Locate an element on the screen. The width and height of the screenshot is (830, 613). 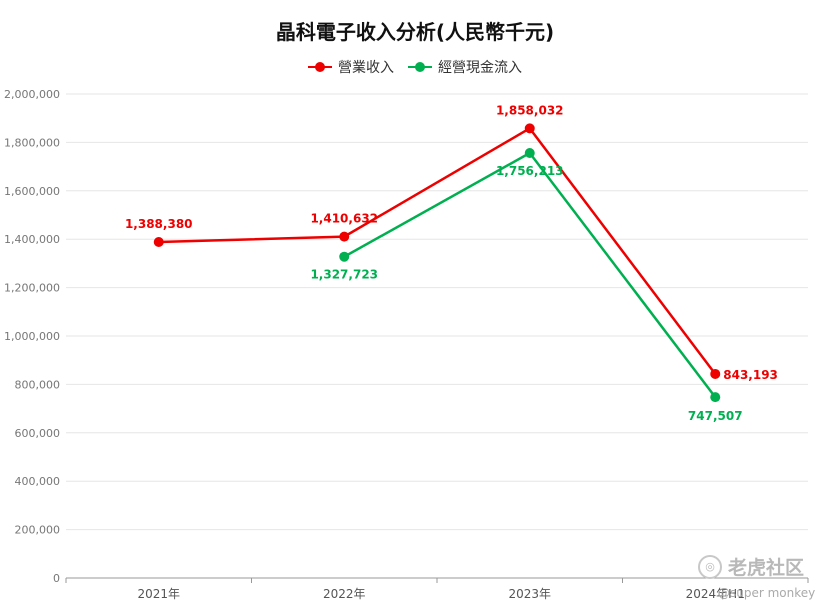
data-label: 1,388,380 is located at coordinates (159, 224).